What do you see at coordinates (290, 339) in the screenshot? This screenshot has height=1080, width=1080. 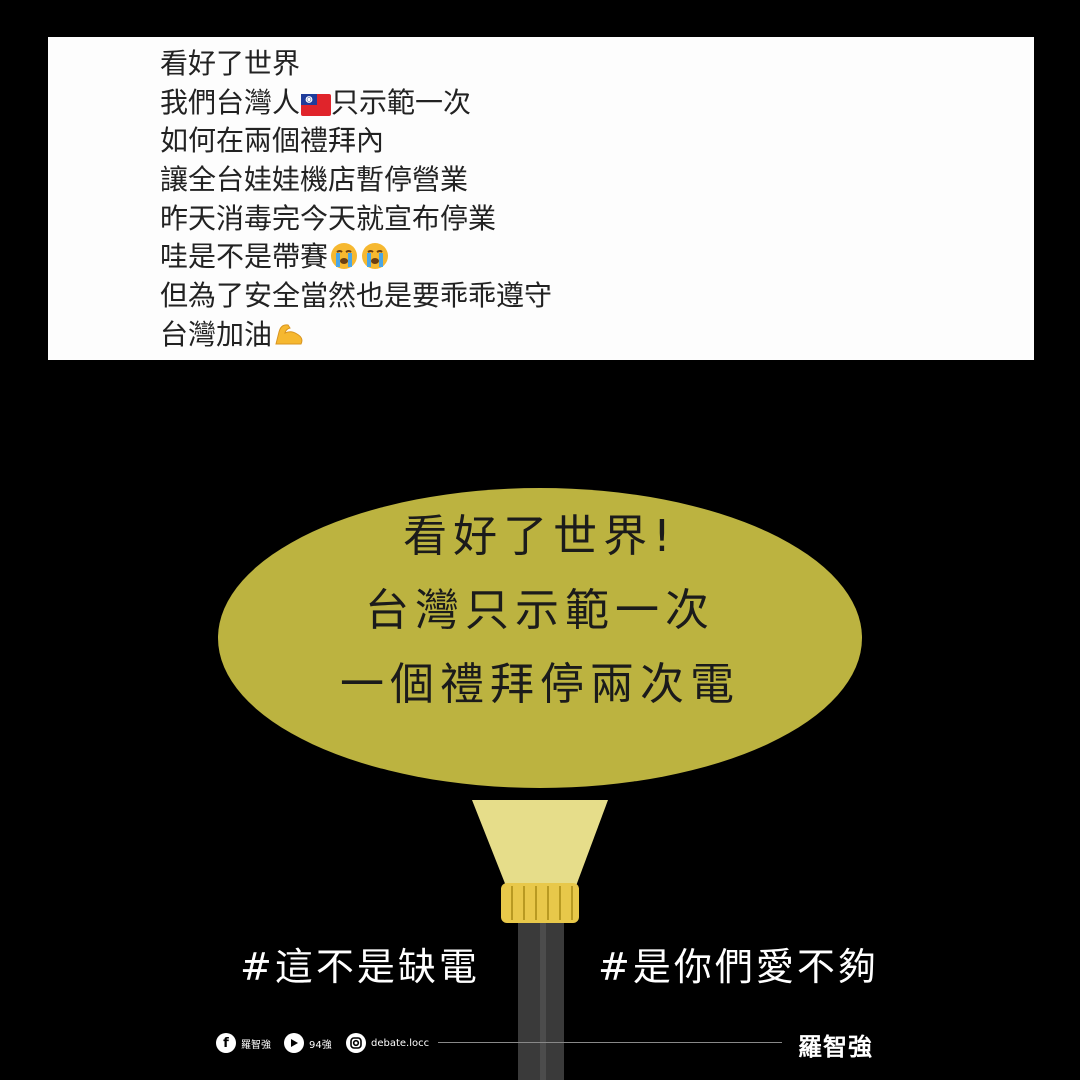 I see `flexed-biceps-icon` at bounding box center [290, 339].